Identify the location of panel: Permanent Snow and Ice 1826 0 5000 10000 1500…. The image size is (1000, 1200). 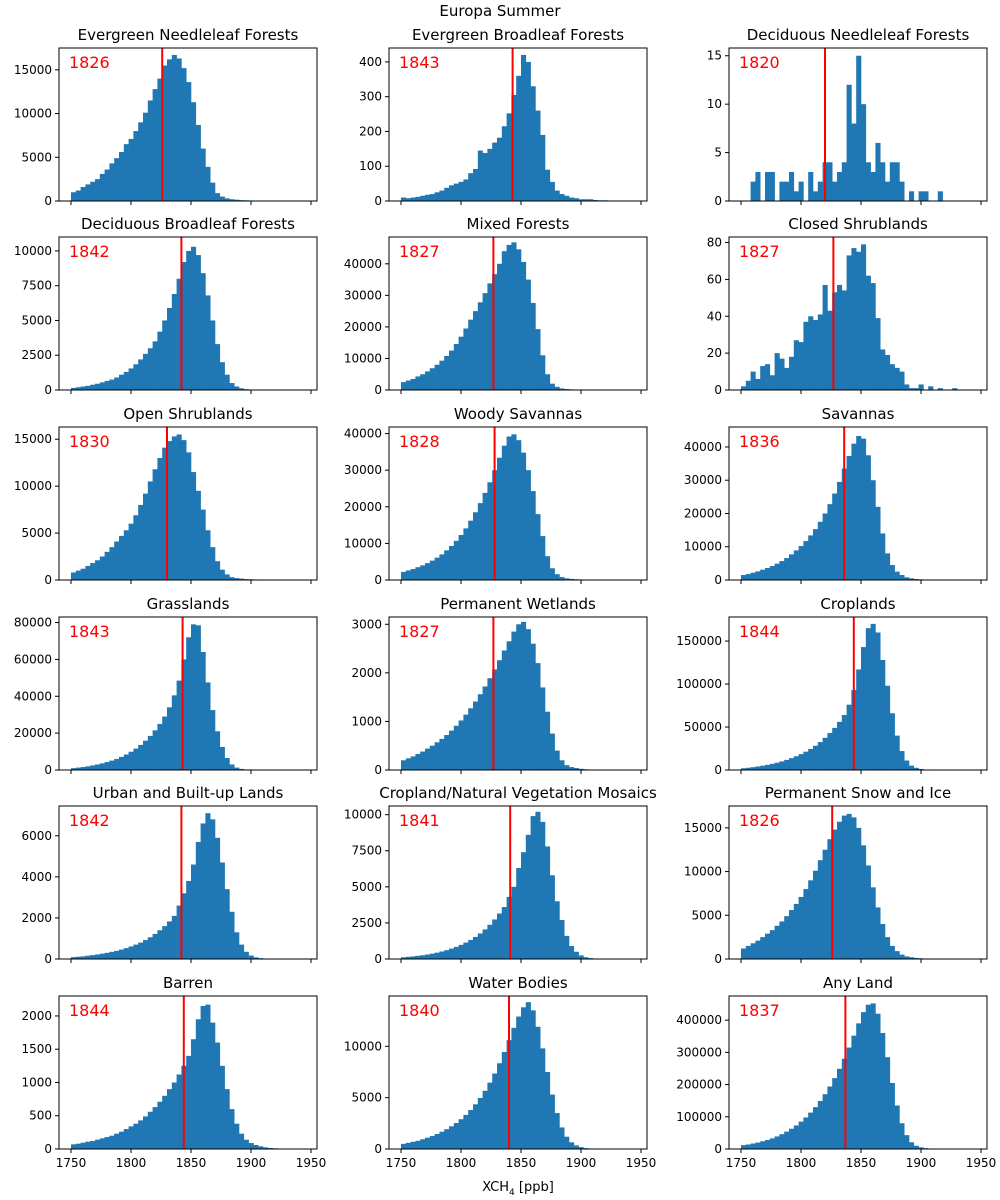
(836, 875).